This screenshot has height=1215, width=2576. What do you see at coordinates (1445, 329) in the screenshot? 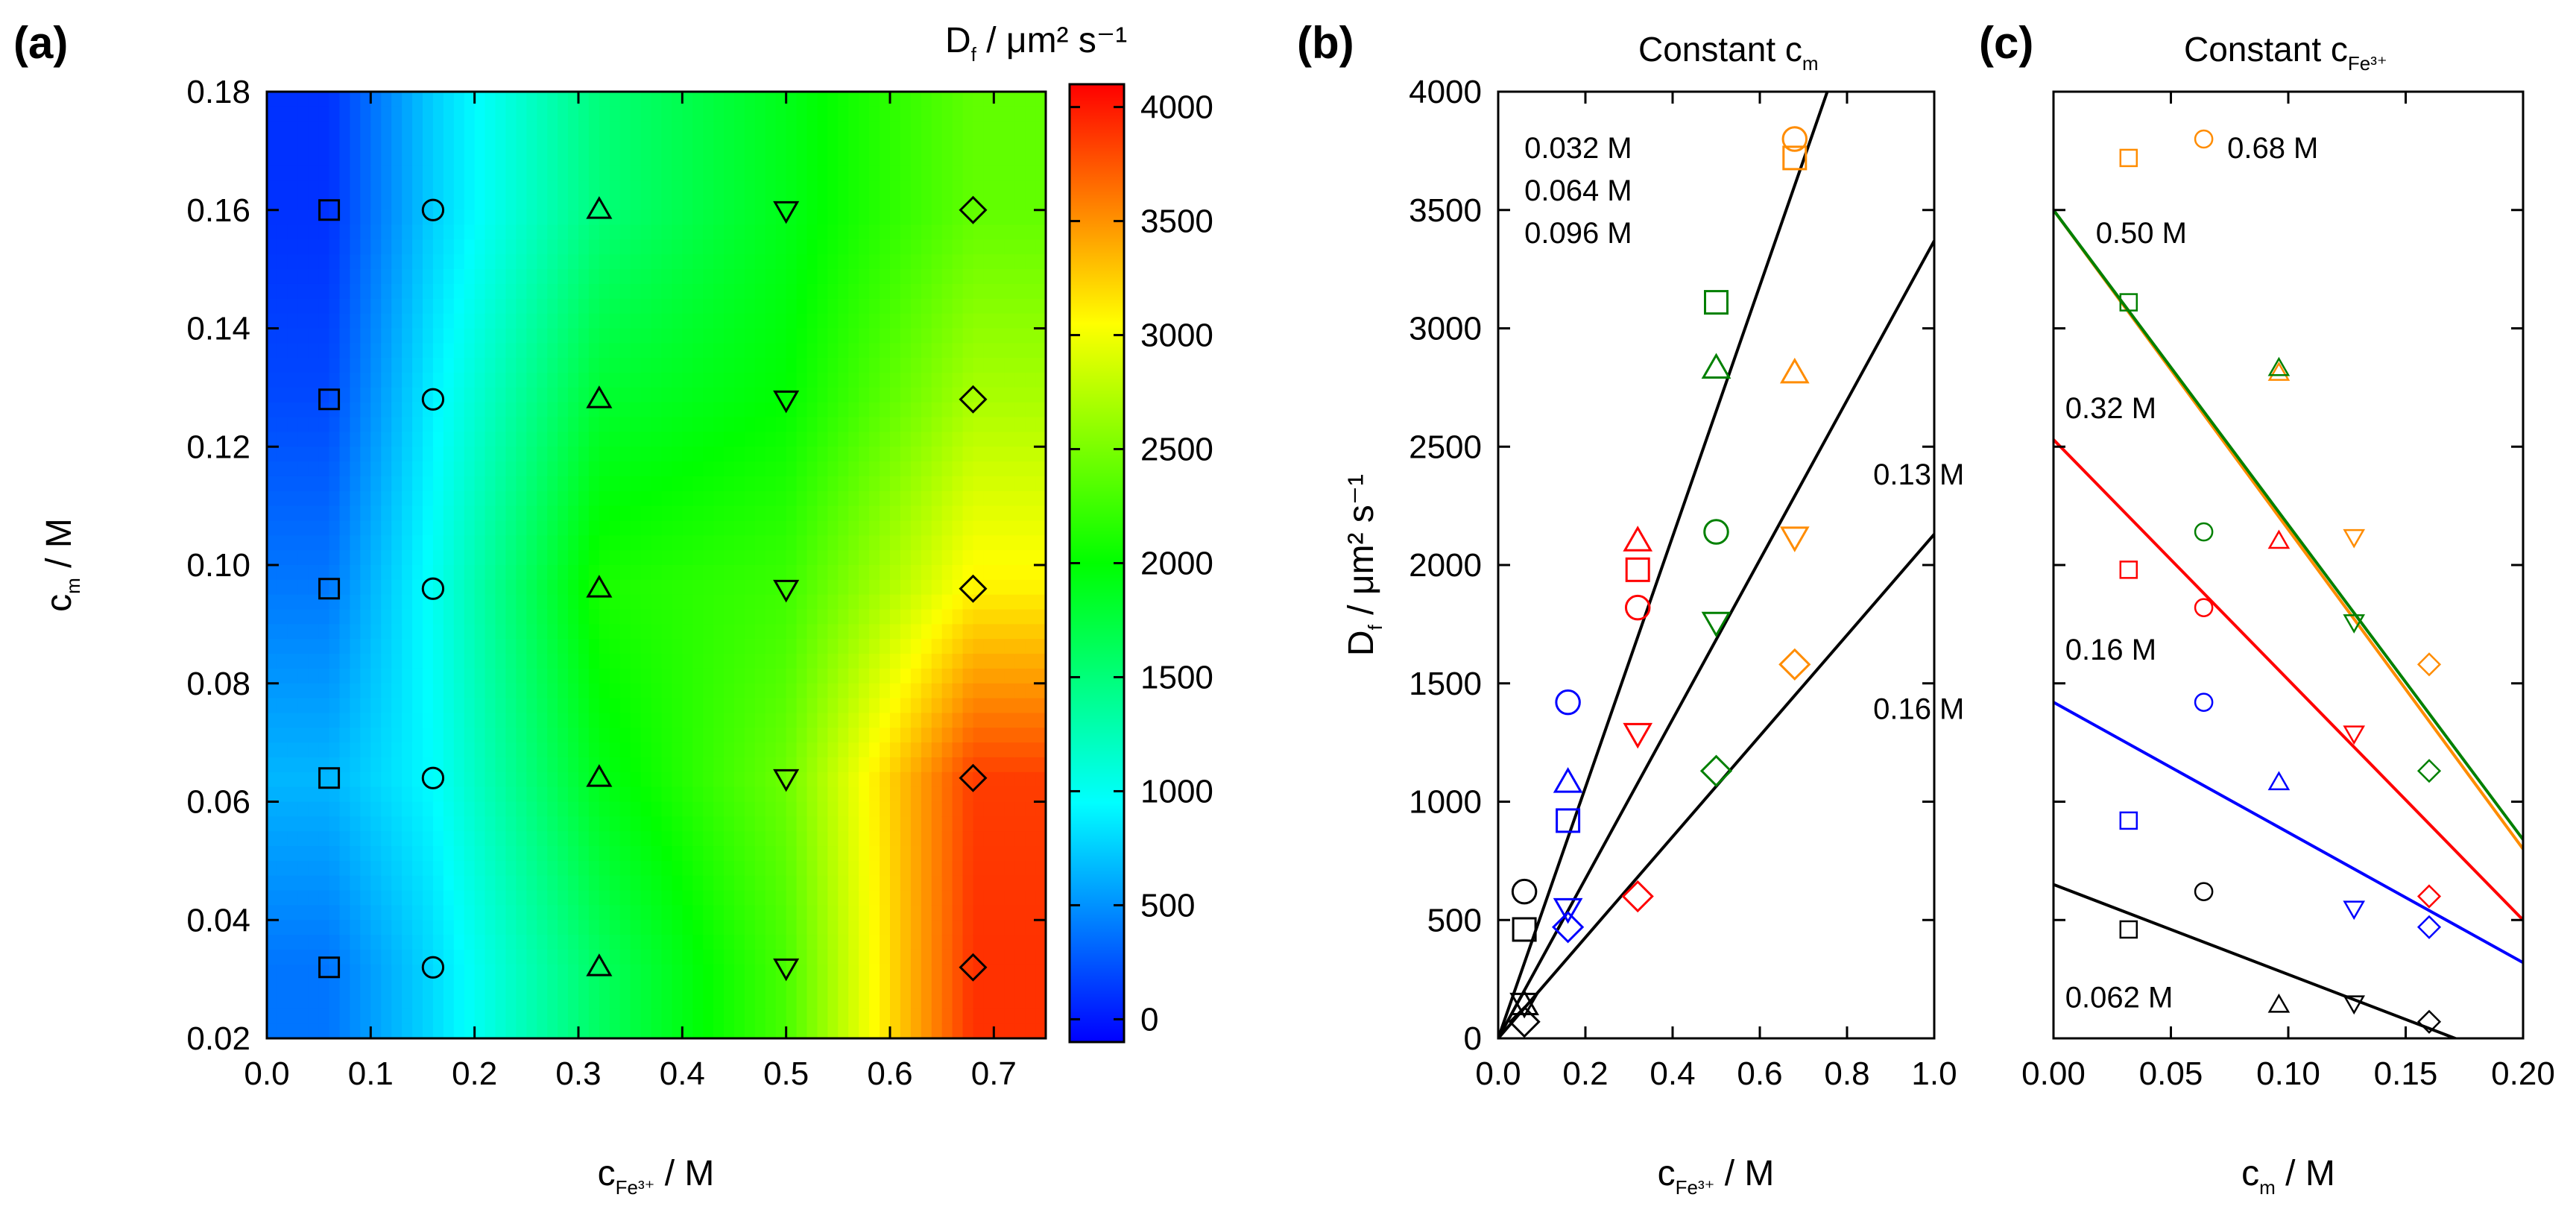
I see `b-y-tick-label: 3000` at bounding box center [1445, 329].